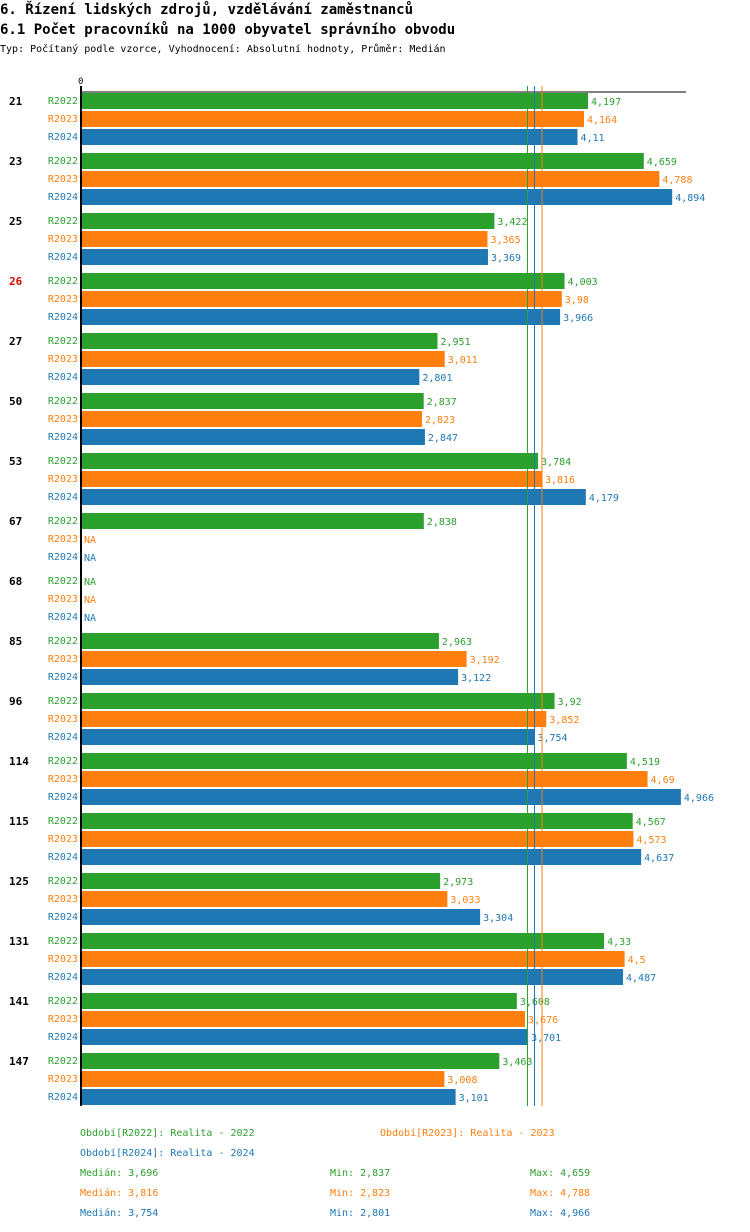  Describe the element at coordinates (699, 798) in the screenshot. I see `data-label: 4,966` at that location.